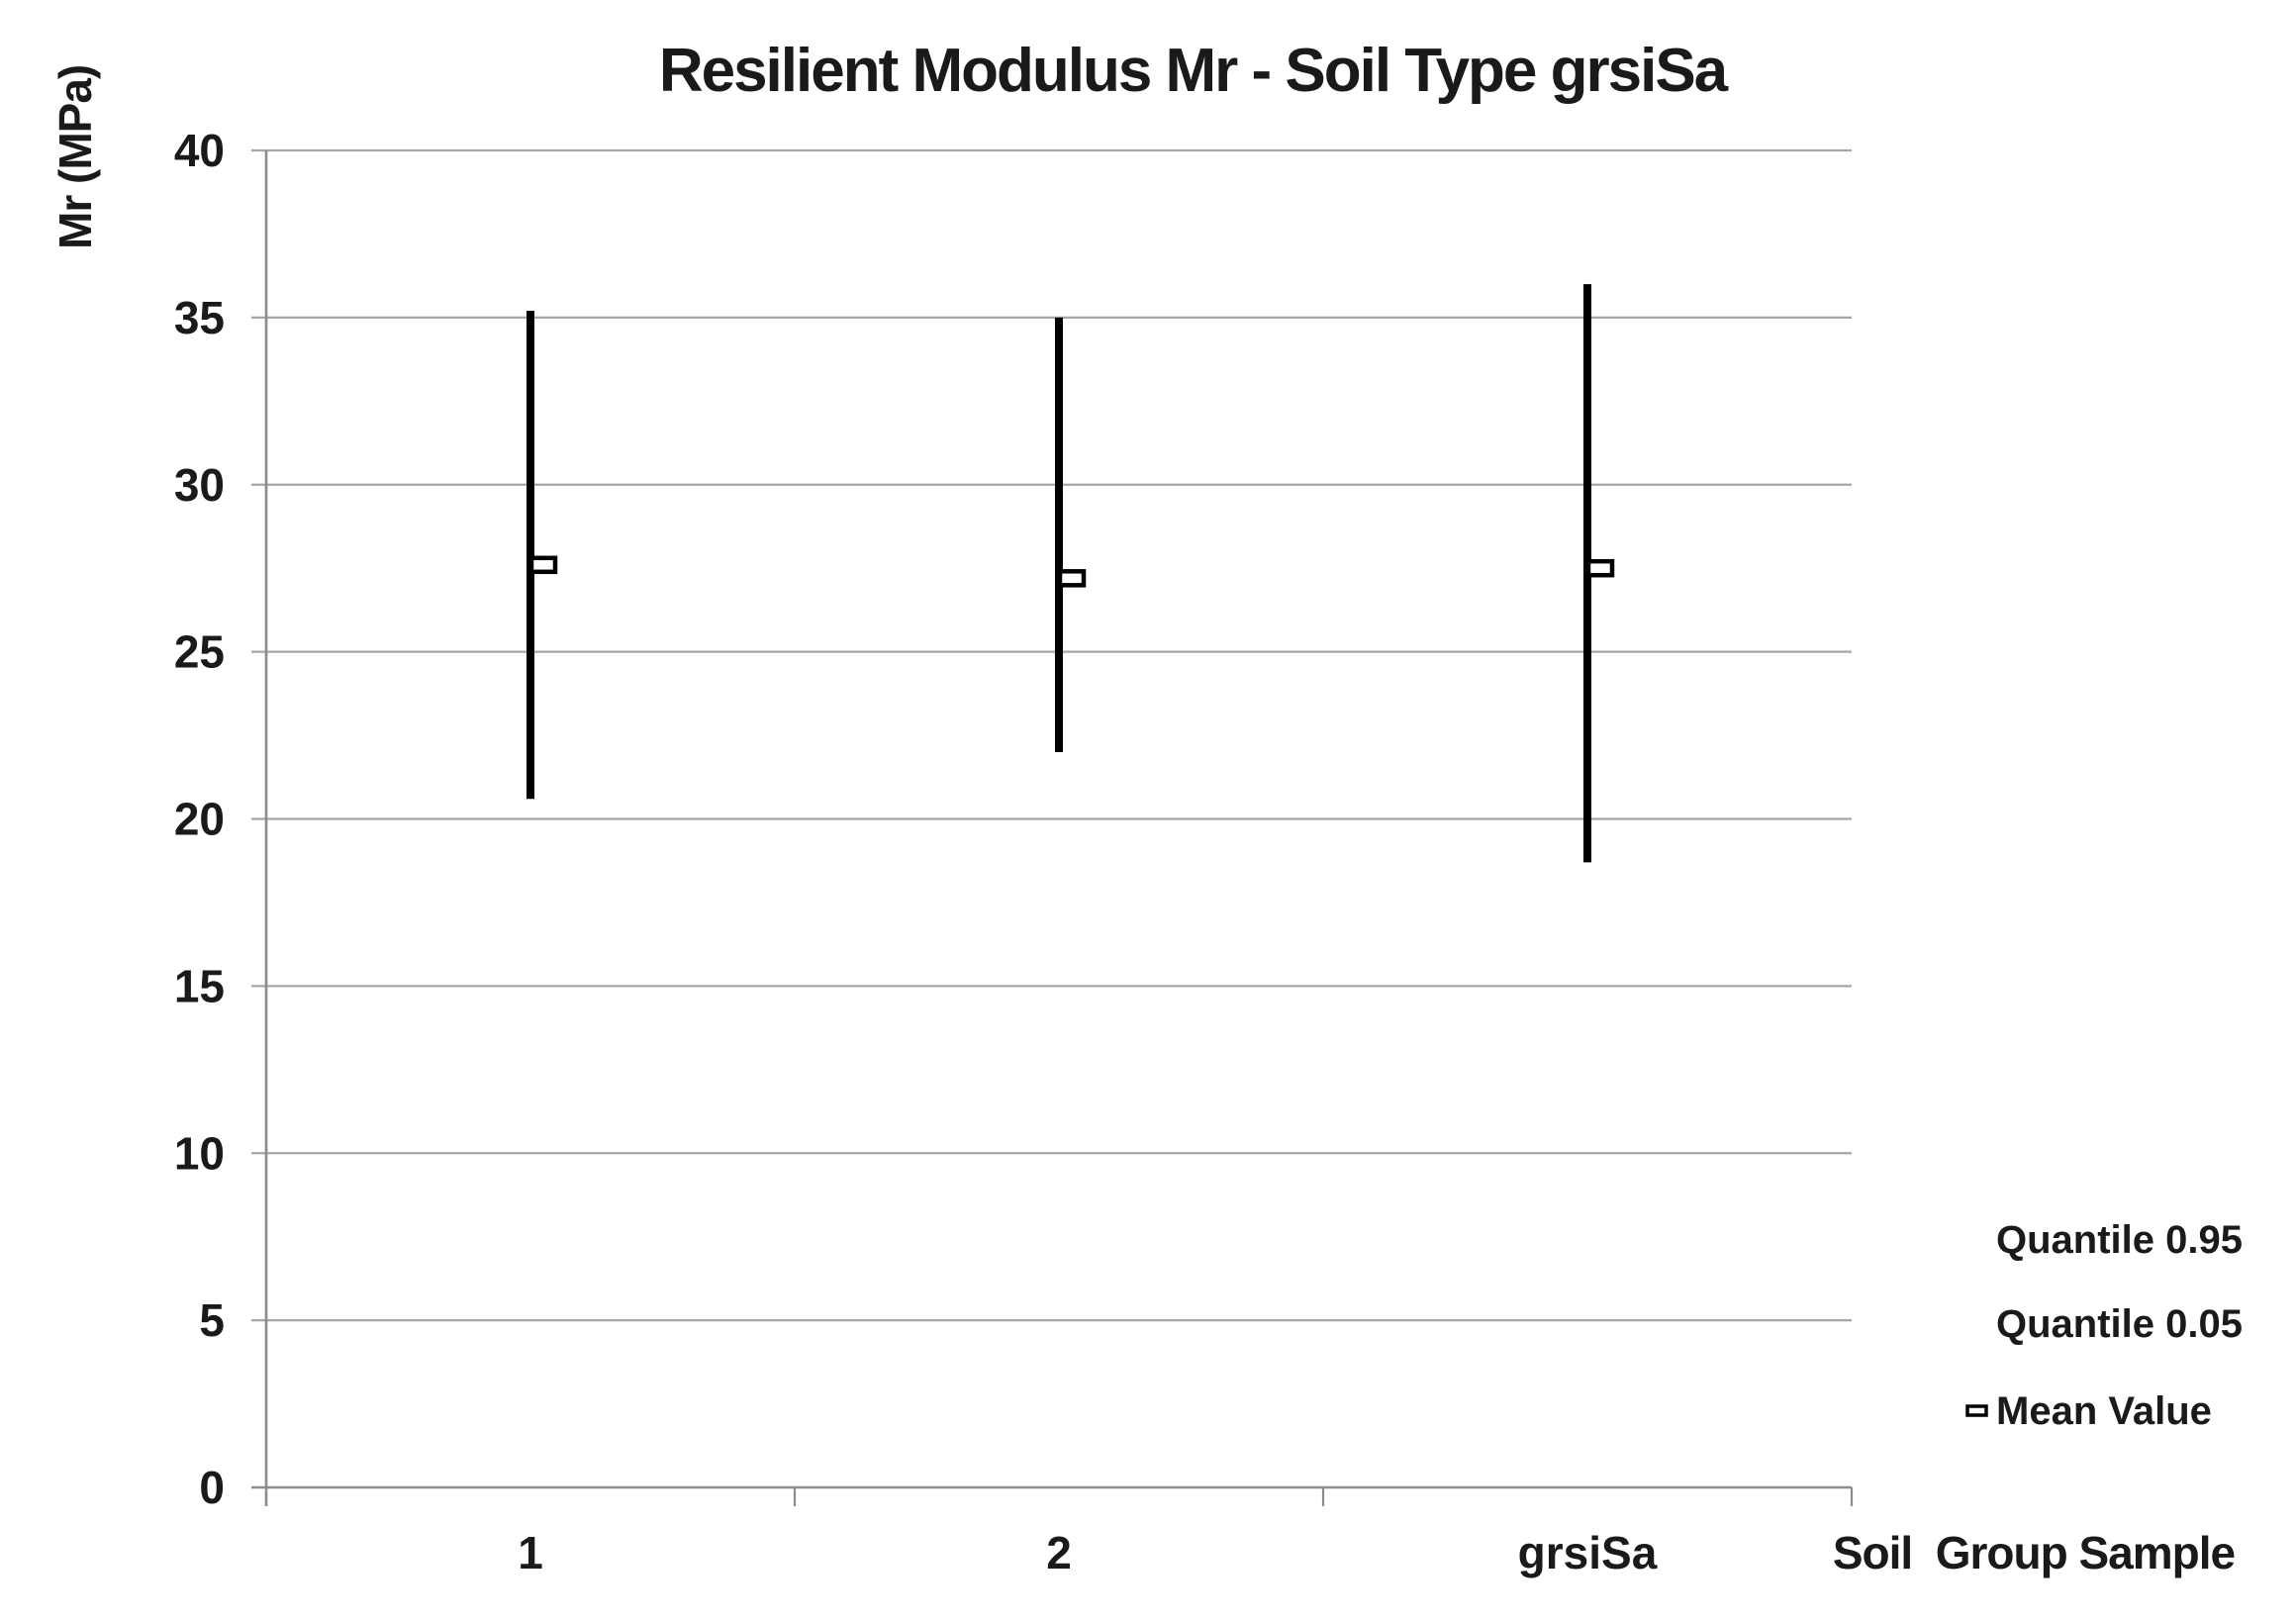  What do you see at coordinates (2119, 1240) in the screenshot?
I see `legend-label: Quantile 0.95` at bounding box center [2119, 1240].